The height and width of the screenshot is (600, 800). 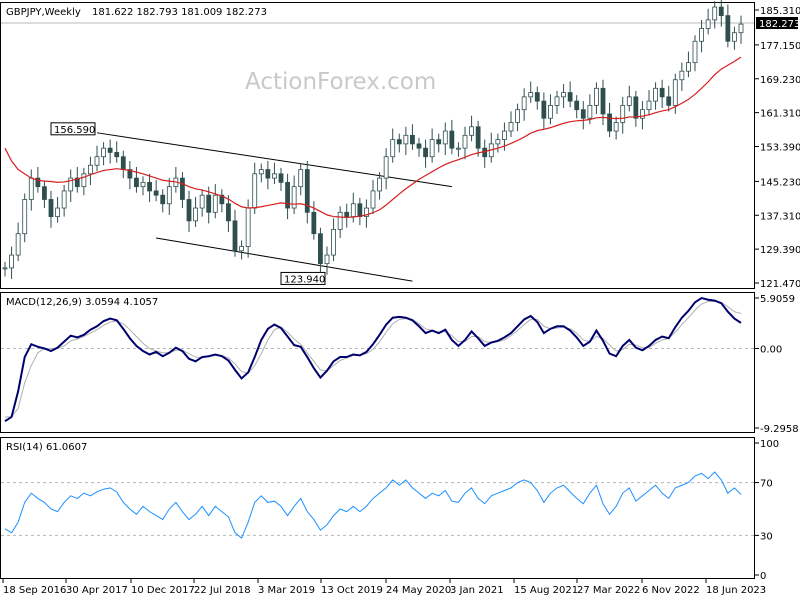 I want to click on x-tick-label: 13 Oct 2019, so click(x=352, y=590).